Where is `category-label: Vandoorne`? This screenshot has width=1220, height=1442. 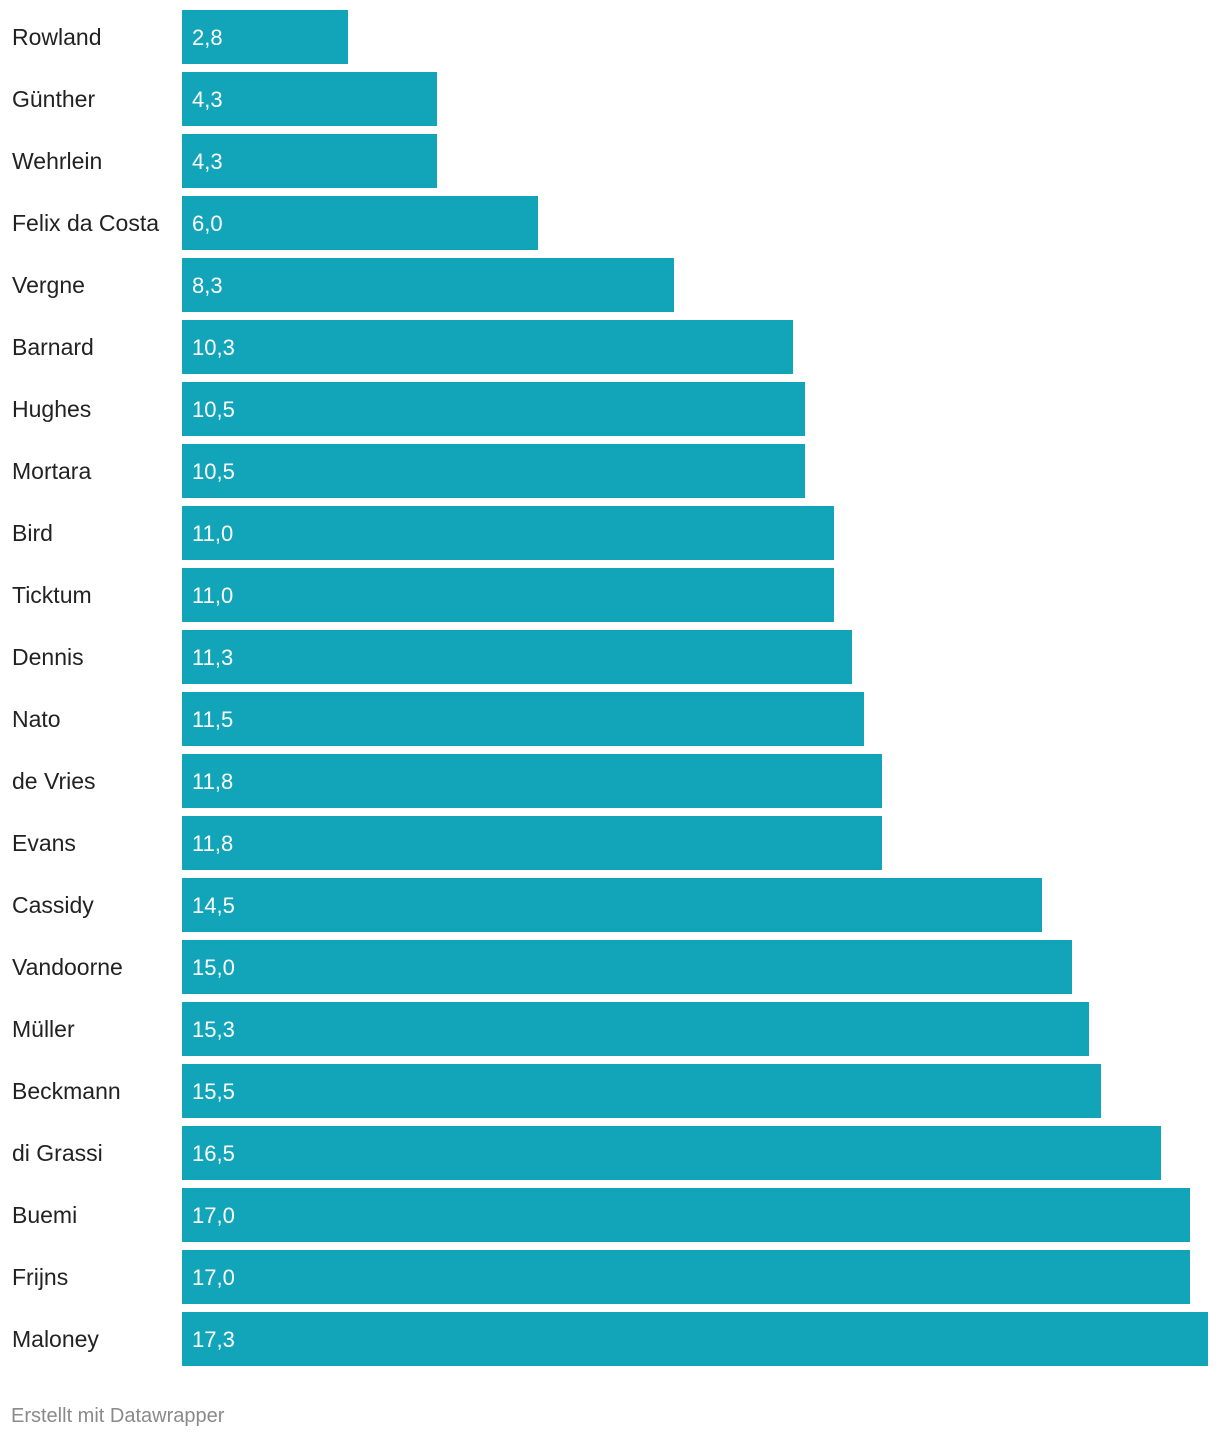 category-label: Vandoorne is located at coordinates (67, 967).